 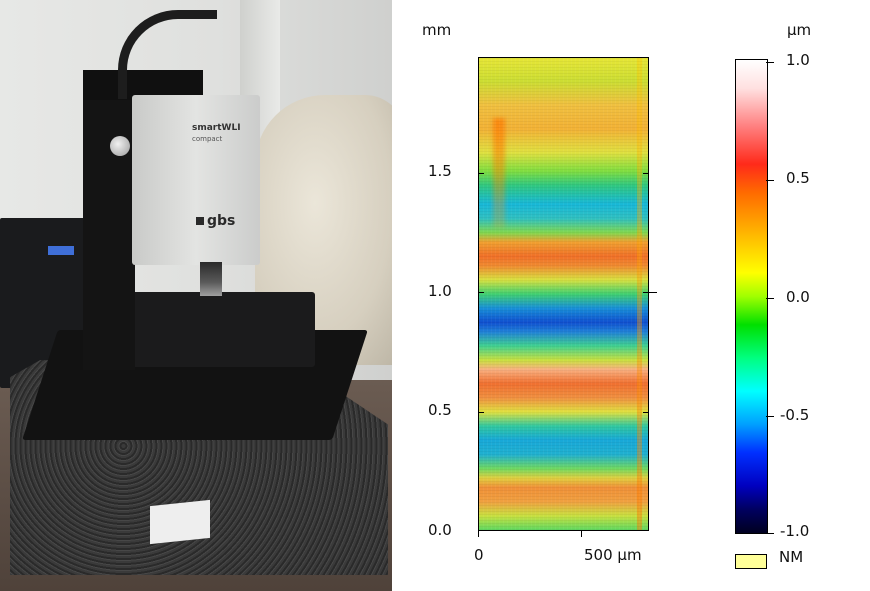 I want to click on y-tick-label: 0.5, so click(x=440, y=410).